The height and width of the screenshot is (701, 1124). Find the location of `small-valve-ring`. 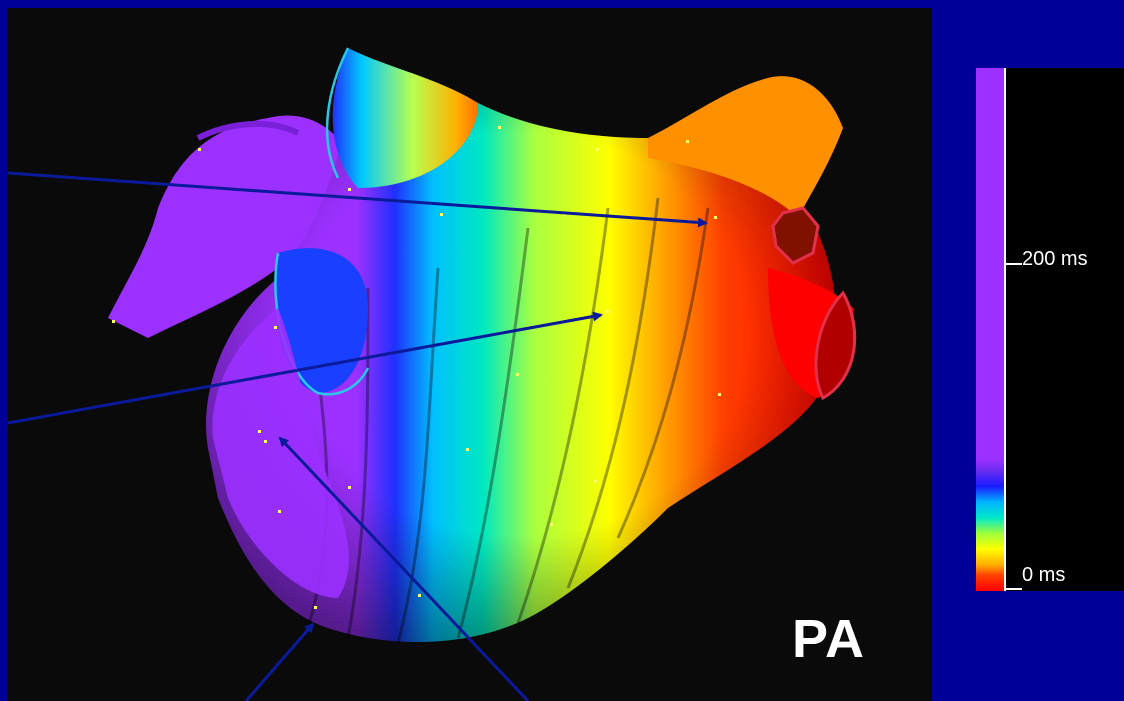

small-valve-ring is located at coordinates (795, 235).